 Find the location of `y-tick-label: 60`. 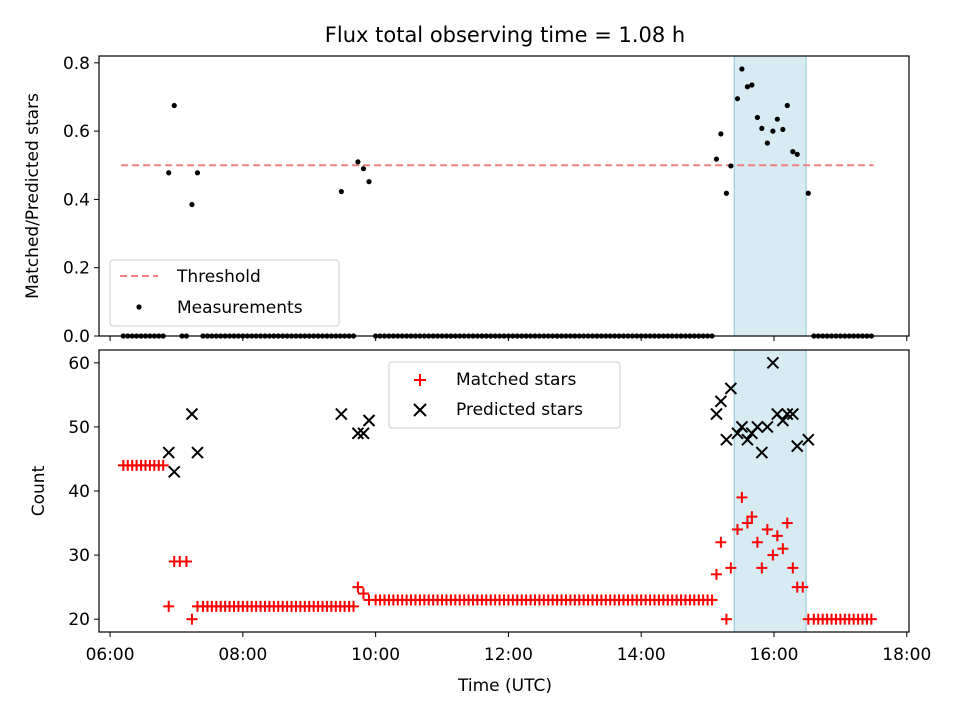

y-tick-label: 60 is located at coordinates (79, 364).